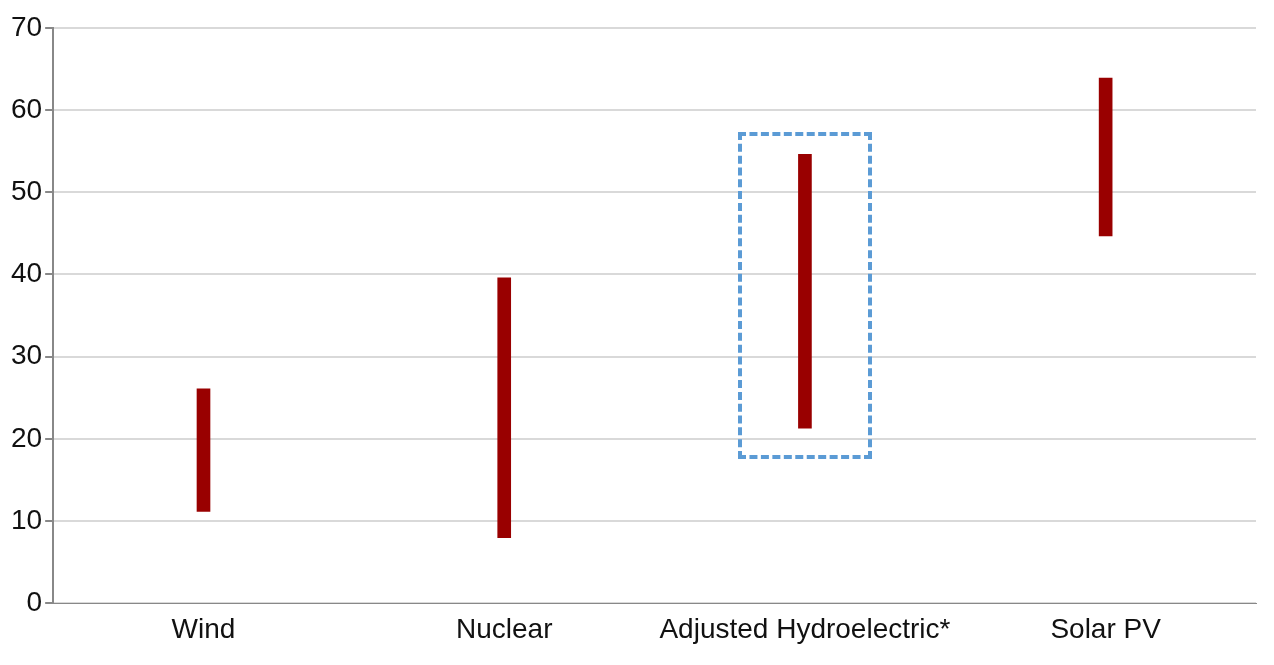  What do you see at coordinates (26, 273) in the screenshot?
I see `y-tick-label: 40` at bounding box center [26, 273].